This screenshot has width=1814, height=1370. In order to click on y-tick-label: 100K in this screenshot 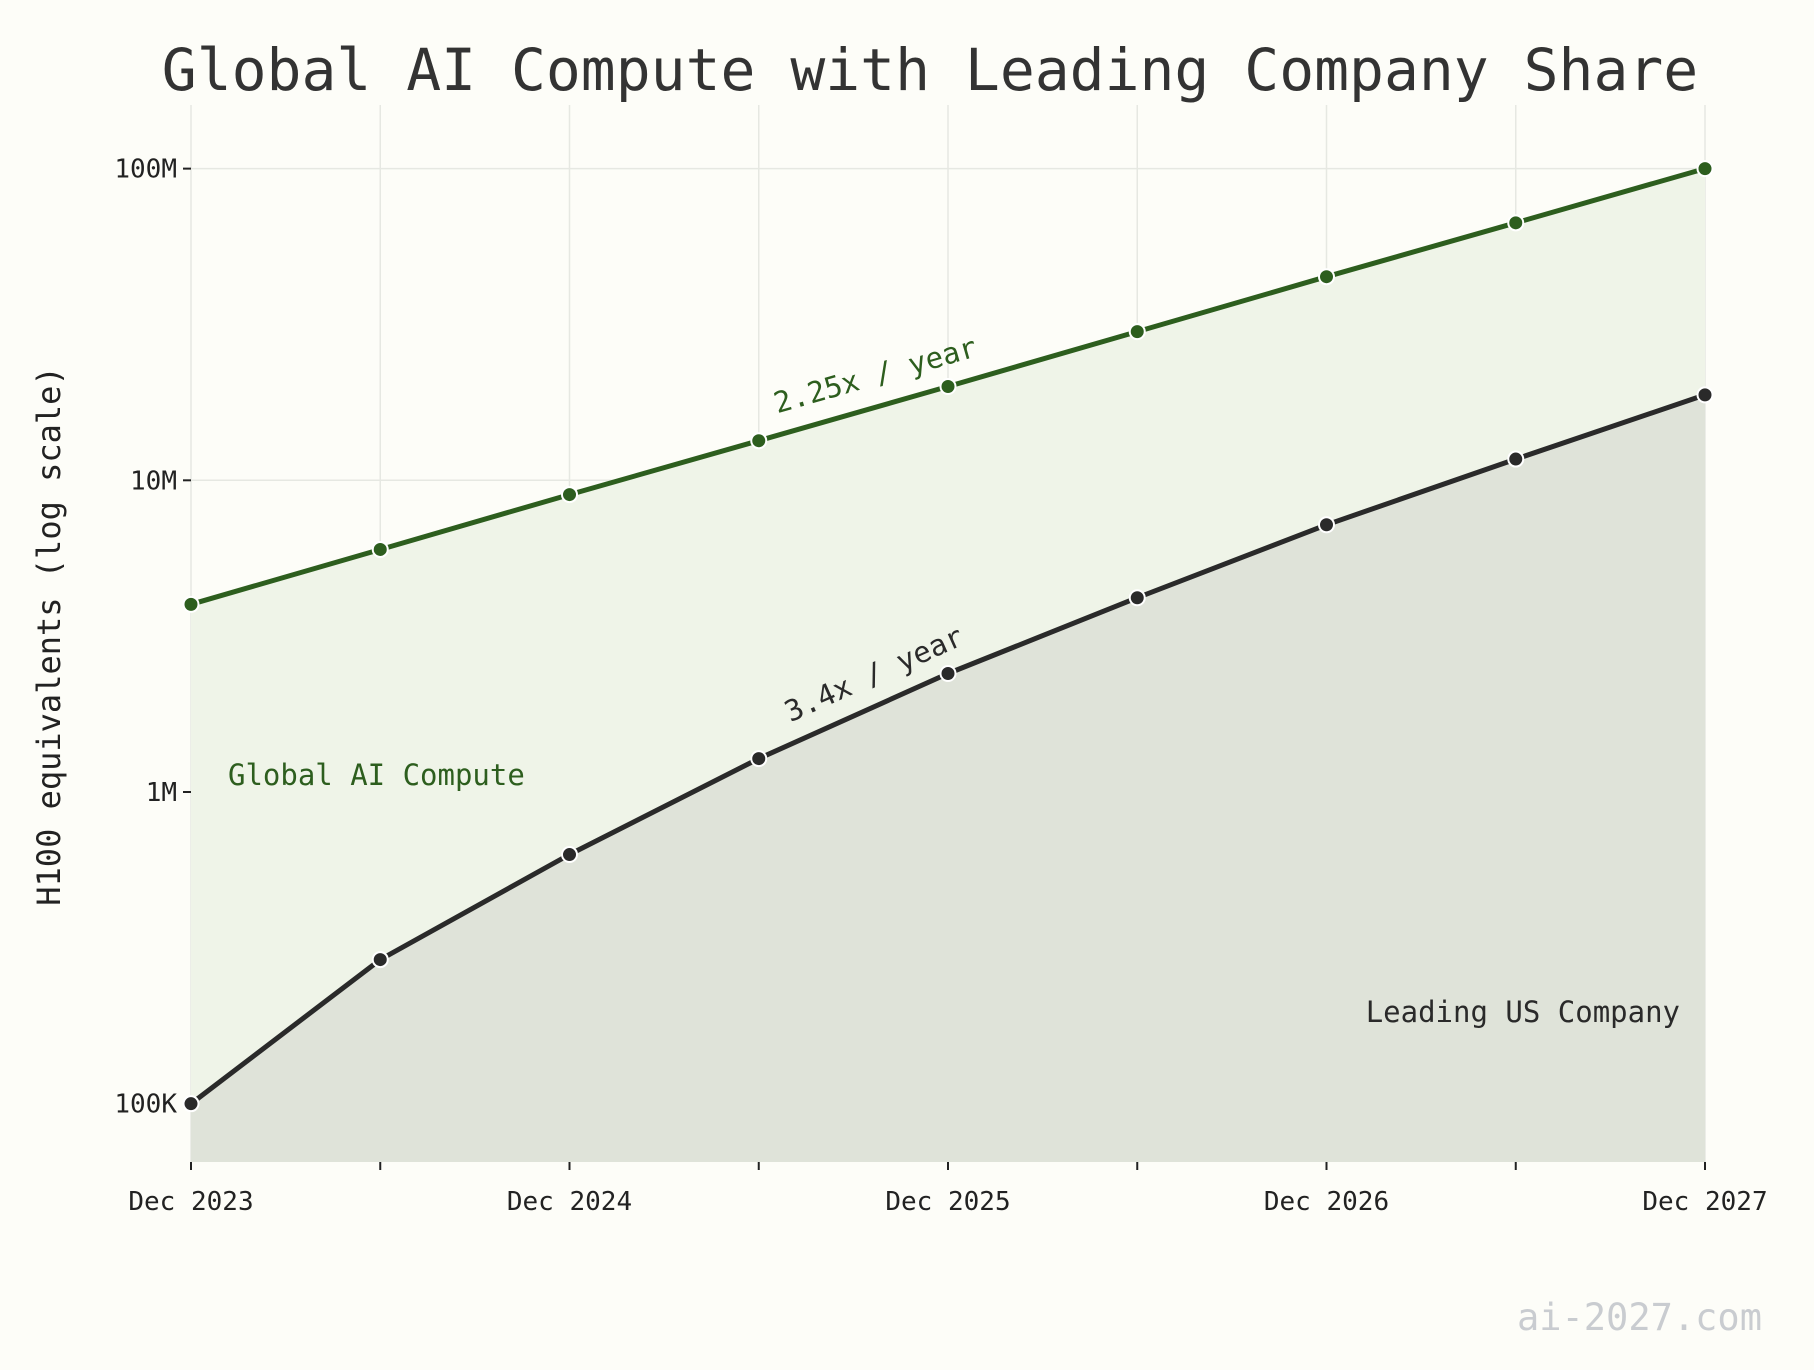, I will do `click(145, 1105)`.